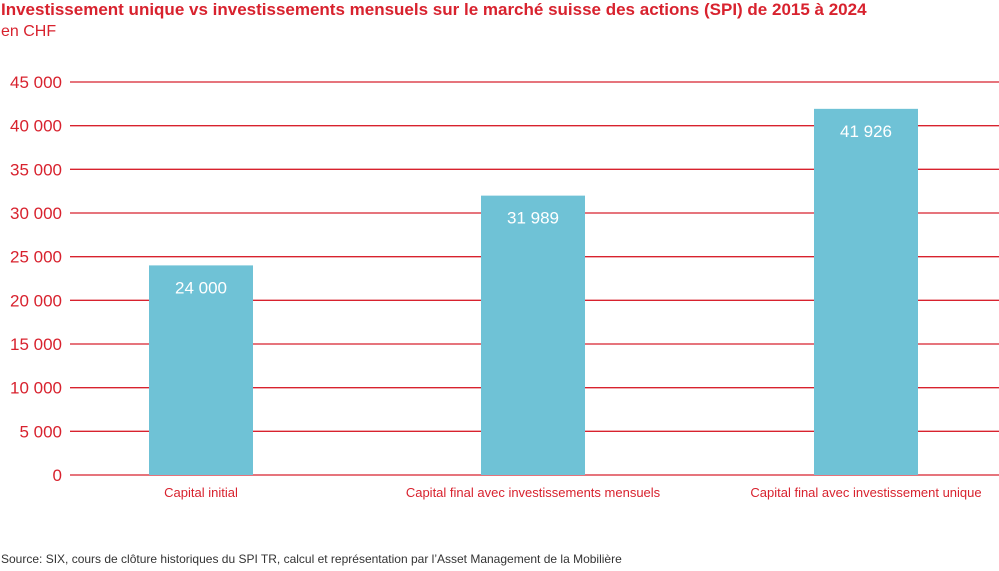  What do you see at coordinates (36, 388) in the screenshot?
I see `y-tick-label: 10 000` at bounding box center [36, 388].